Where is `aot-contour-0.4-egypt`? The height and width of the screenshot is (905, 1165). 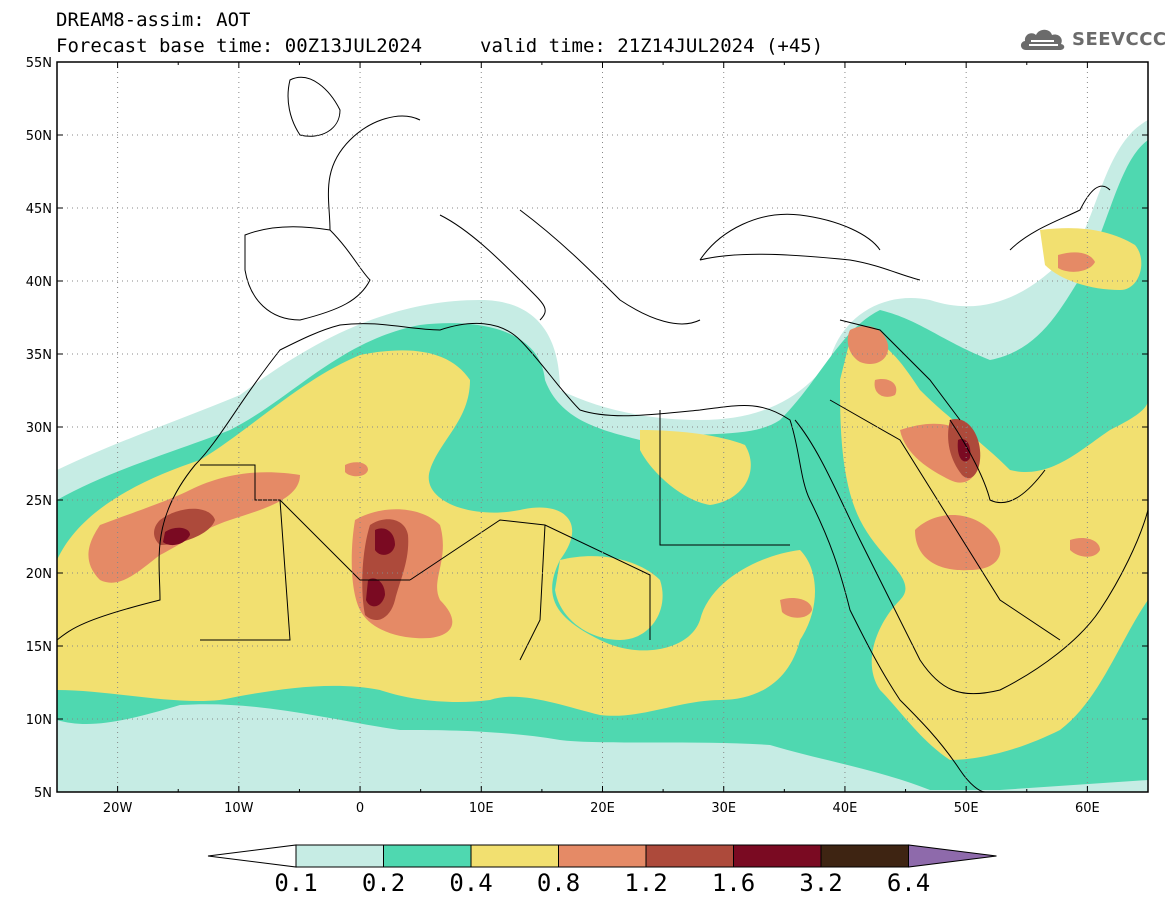
aot-contour-0.4-egypt is located at coordinates (695, 467).